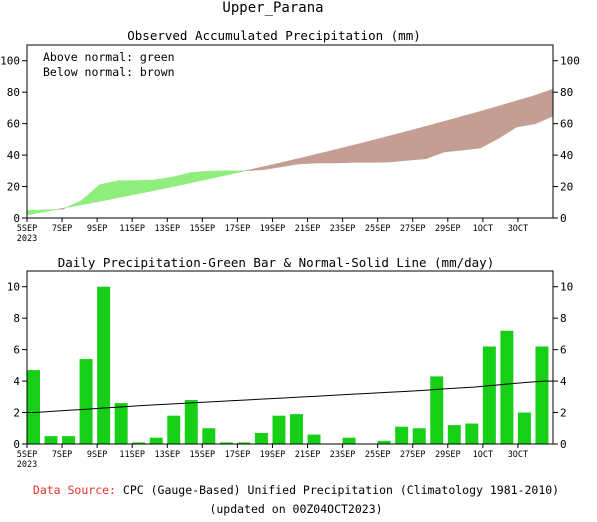 The width and height of the screenshot is (597, 522). What do you see at coordinates (16, 413) in the screenshot?
I see `daily-ytick-label-left: 2` at bounding box center [16, 413].